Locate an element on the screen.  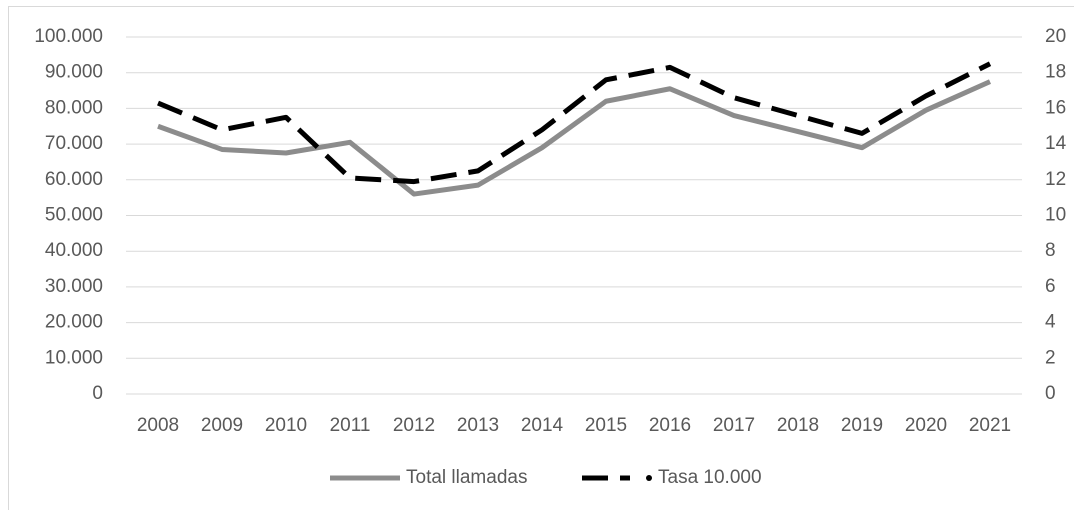
legend-swatch-dot is located at coordinates (649, 478).